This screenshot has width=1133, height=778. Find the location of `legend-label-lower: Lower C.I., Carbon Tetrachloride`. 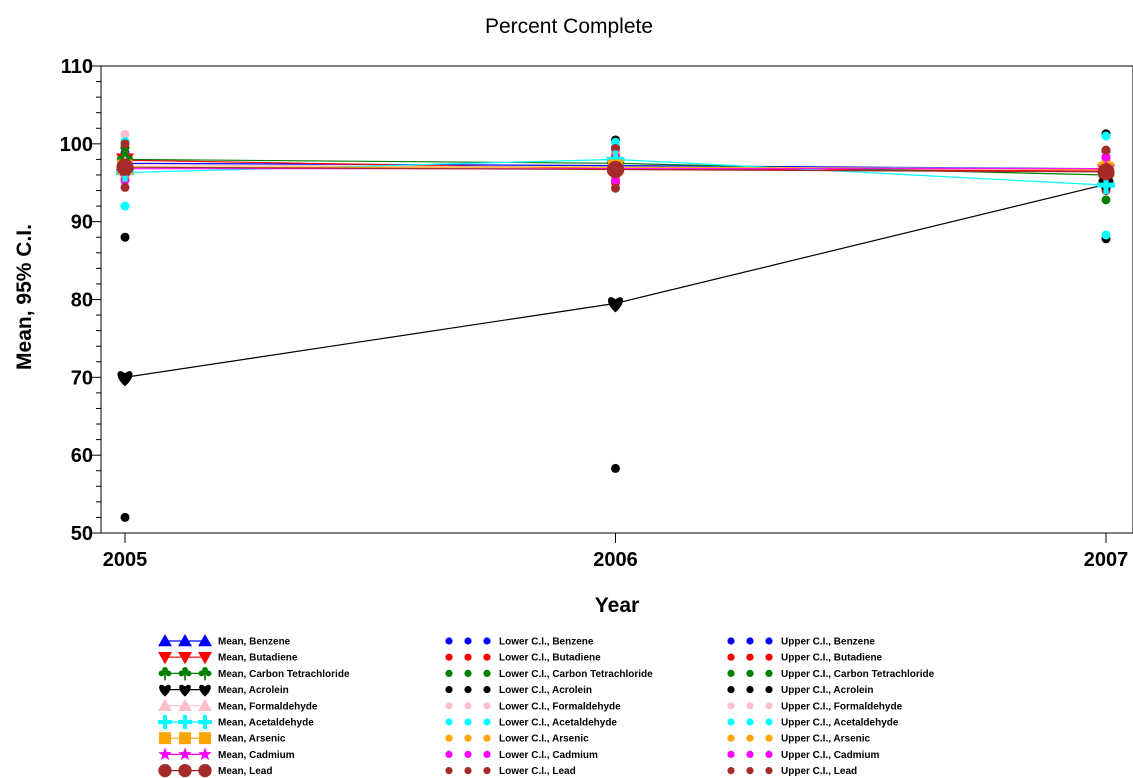

legend-label-lower: Lower C.I., Carbon Tetrachloride is located at coordinates (576, 674).